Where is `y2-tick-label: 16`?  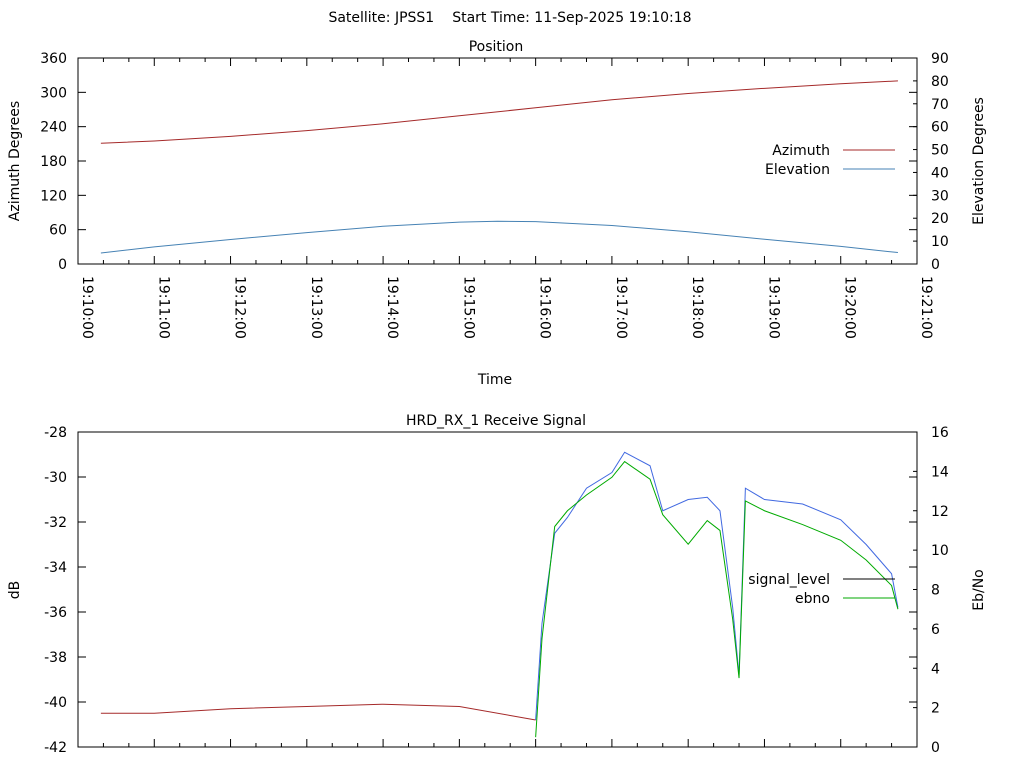 y2-tick-label: 16 is located at coordinates (940, 433).